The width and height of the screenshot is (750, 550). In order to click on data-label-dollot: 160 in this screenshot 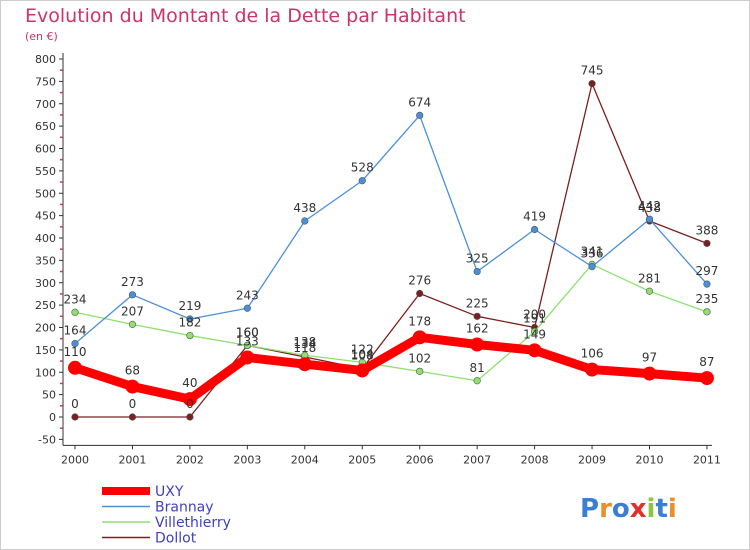, I will do `click(247, 332)`.